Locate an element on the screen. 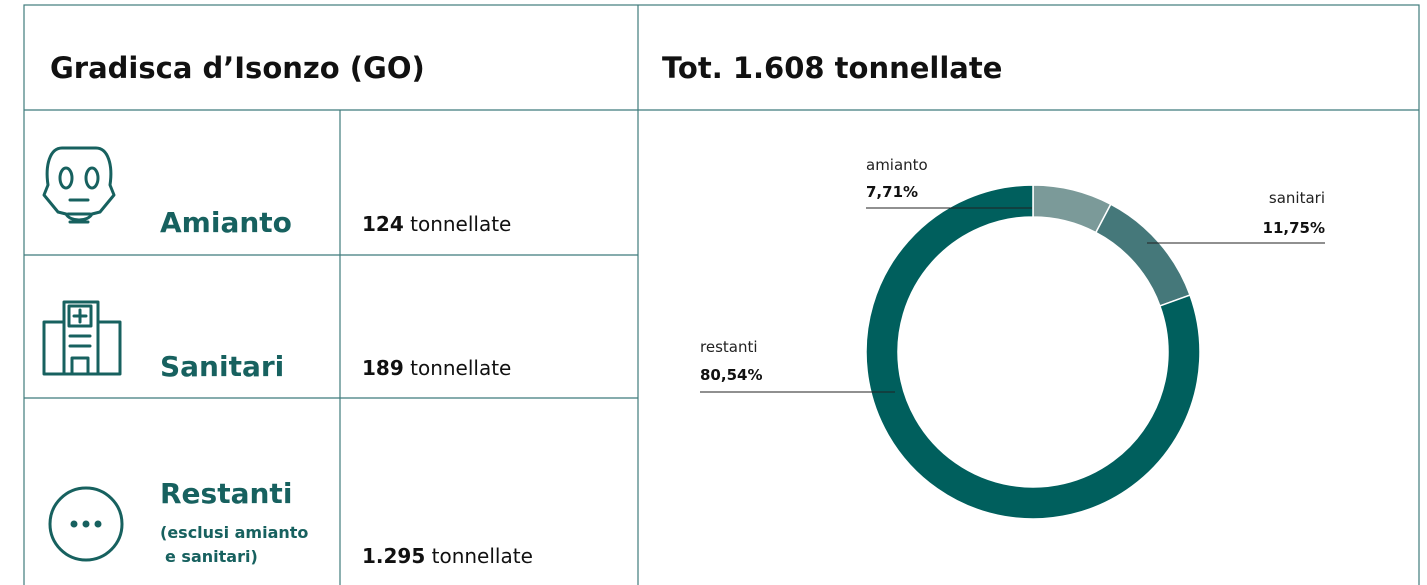 This screenshot has width=1427, height=585. mask-icon is located at coordinates (79, 185).